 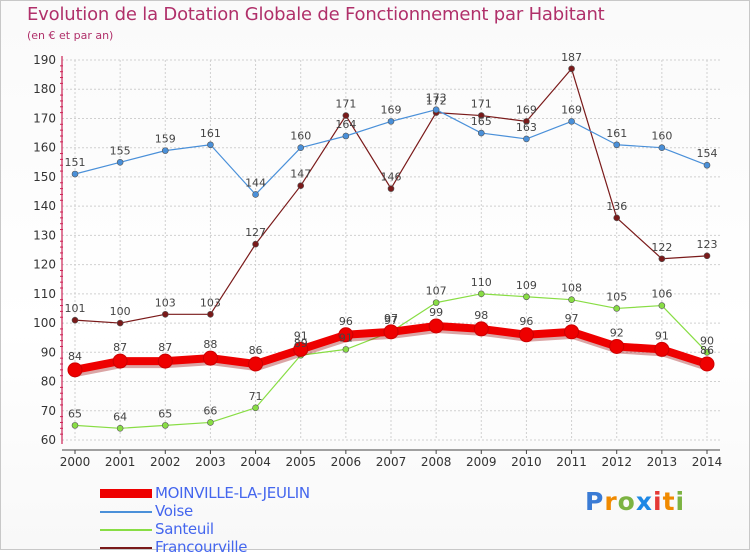 What do you see at coordinates (481, 282) in the screenshot?
I see `data-label: 110` at bounding box center [481, 282].